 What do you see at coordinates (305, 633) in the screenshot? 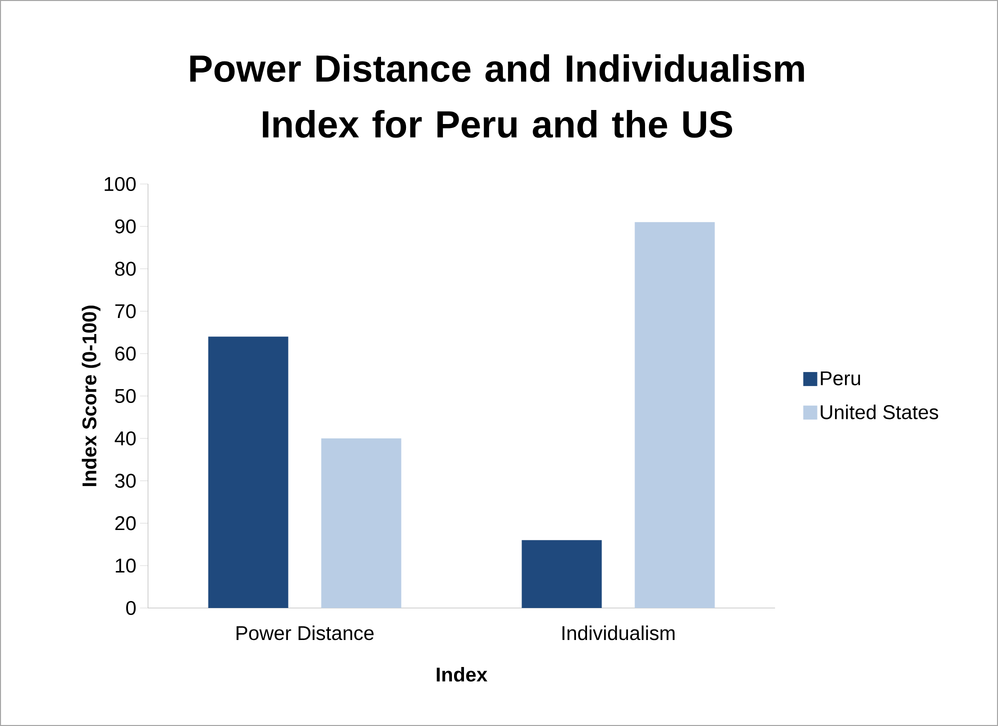
I see `x-tick-label: Power Distance` at bounding box center [305, 633].